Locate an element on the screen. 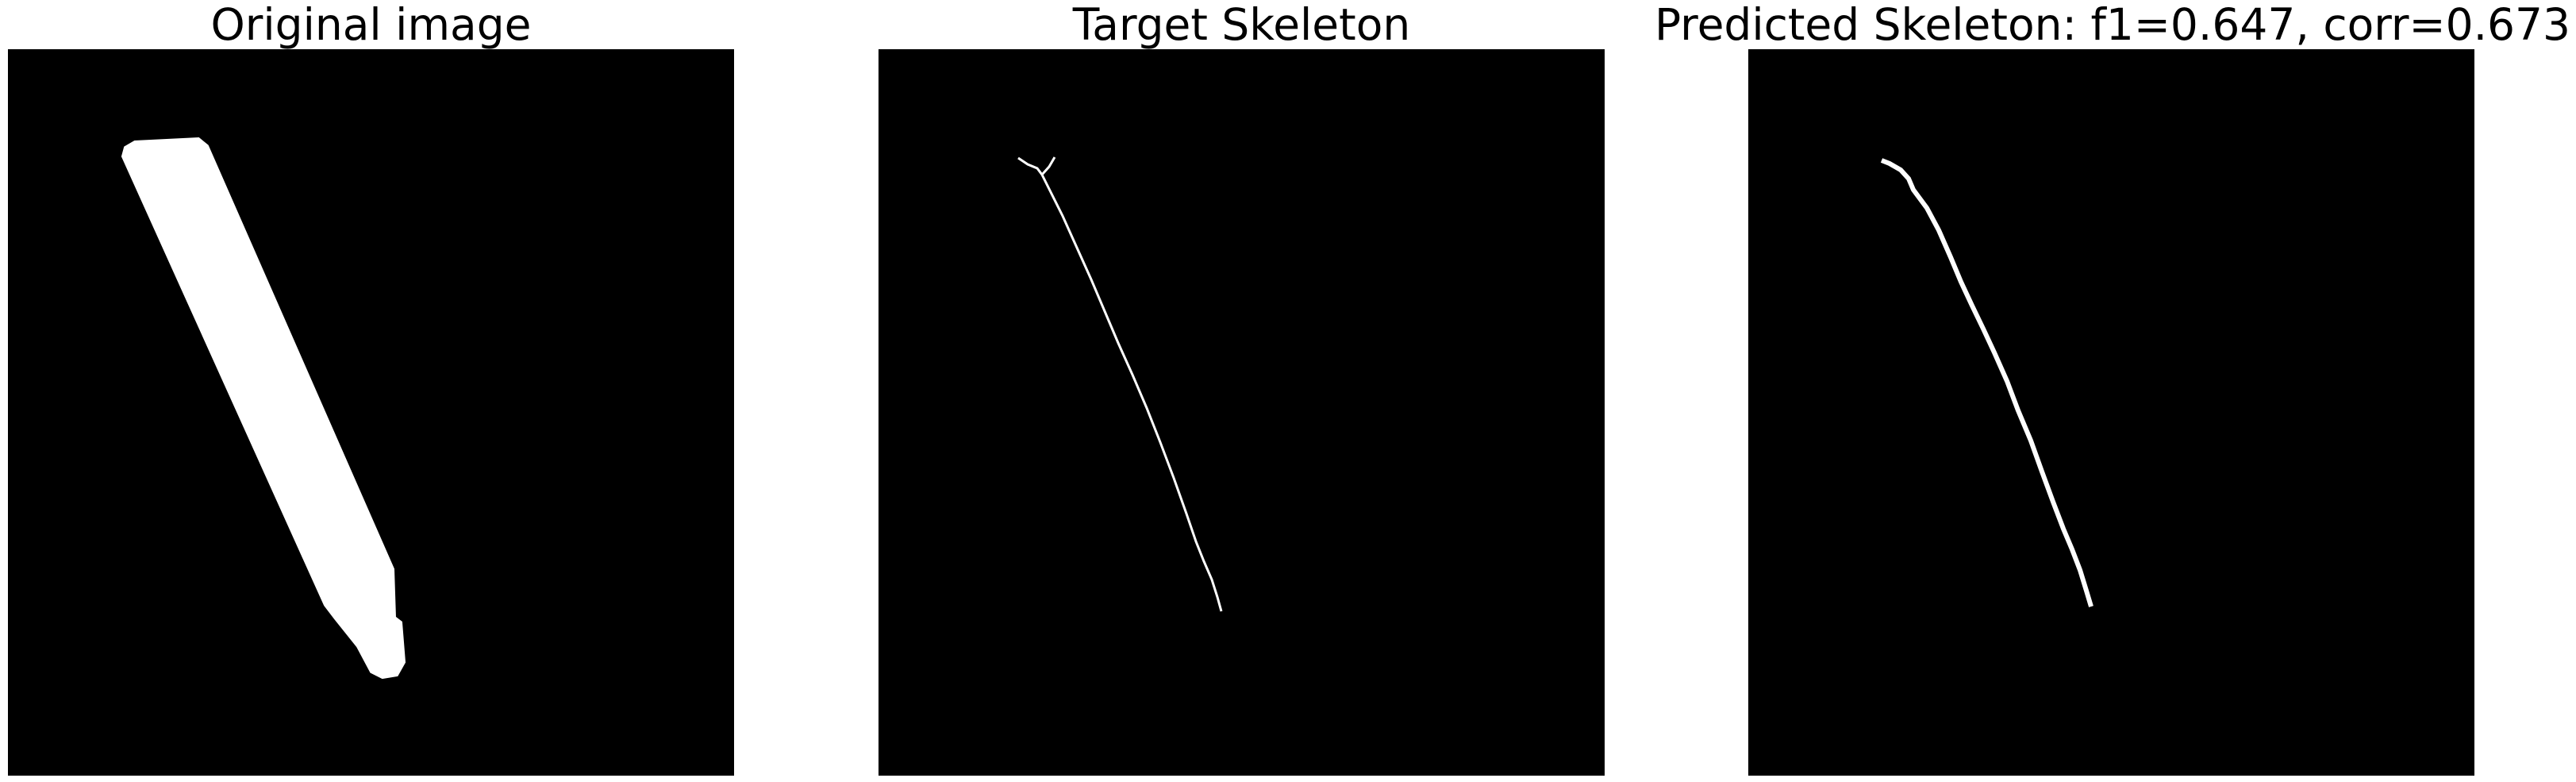  object-mask-shape is located at coordinates (263, 408).